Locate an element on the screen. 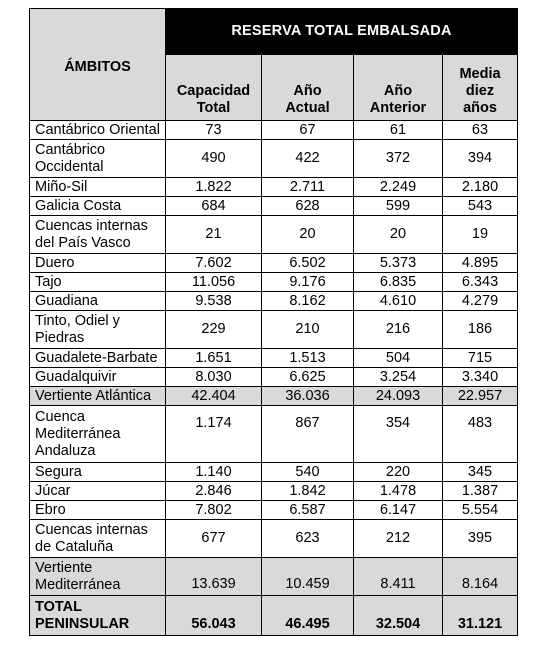 The width and height of the screenshot is (550, 664). row-label: Ebro is located at coordinates (97, 510).